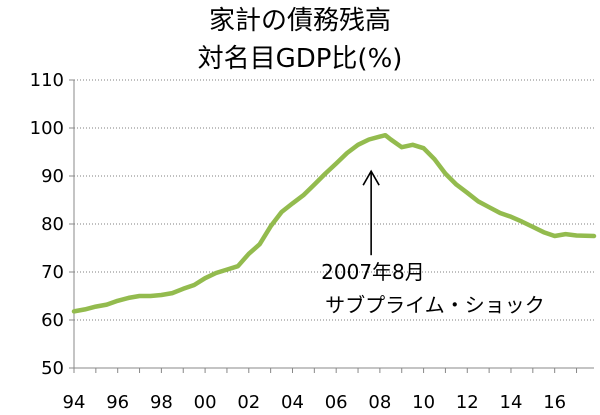 The width and height of the screenshot is (600, 415). What do you see at coordinates (467, 402) in the screenshot?
I see `x-tick-label: 12` at bounding box center [467, 402].